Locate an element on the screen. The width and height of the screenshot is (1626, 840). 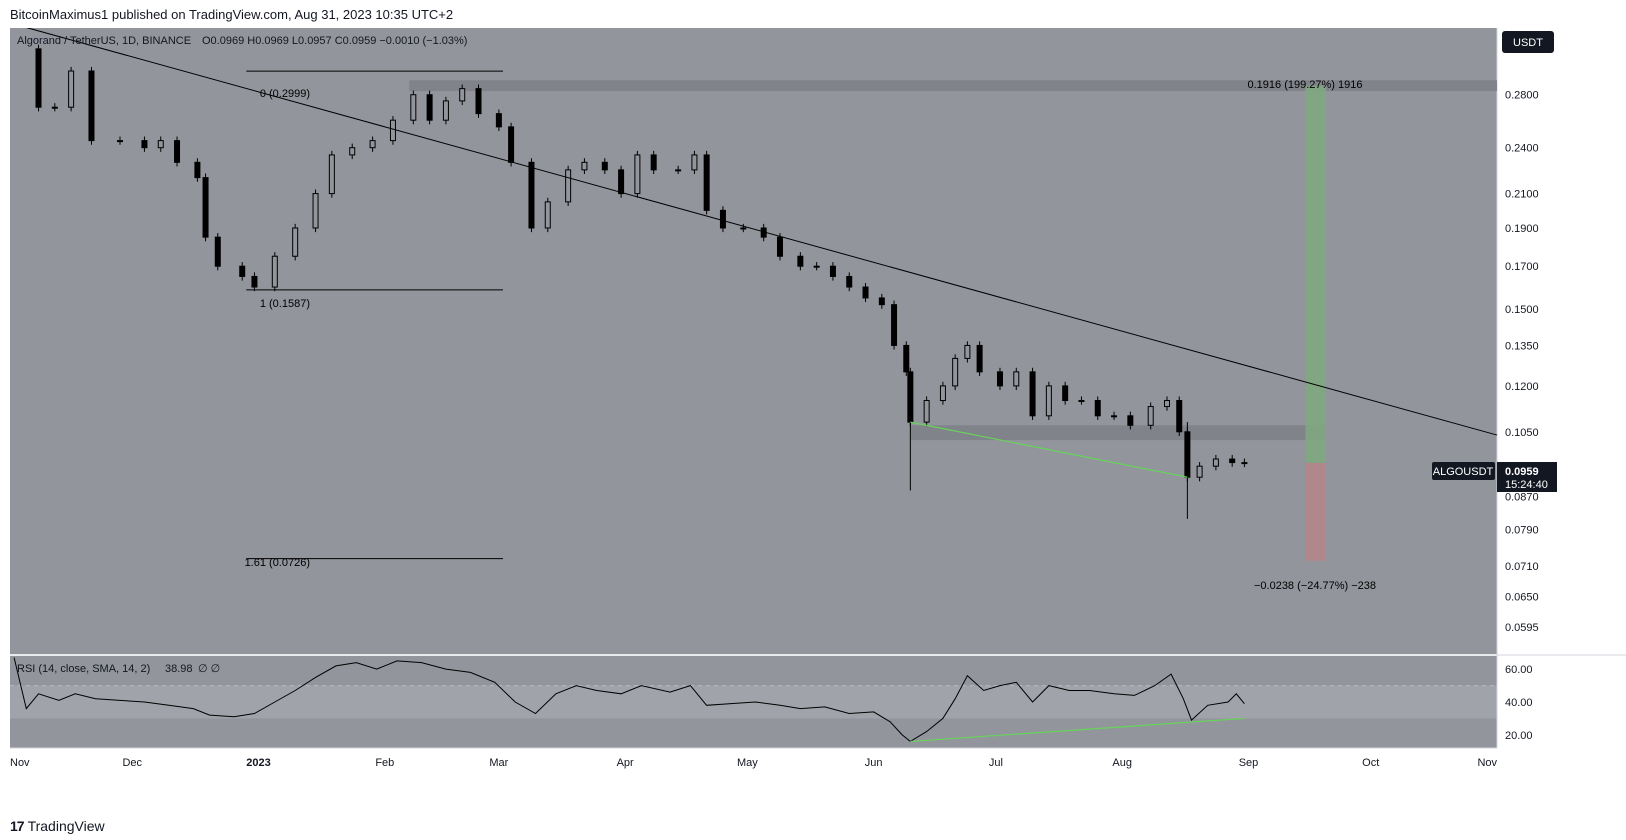
time-tick: Aug is located at coordinates (1122, 763).